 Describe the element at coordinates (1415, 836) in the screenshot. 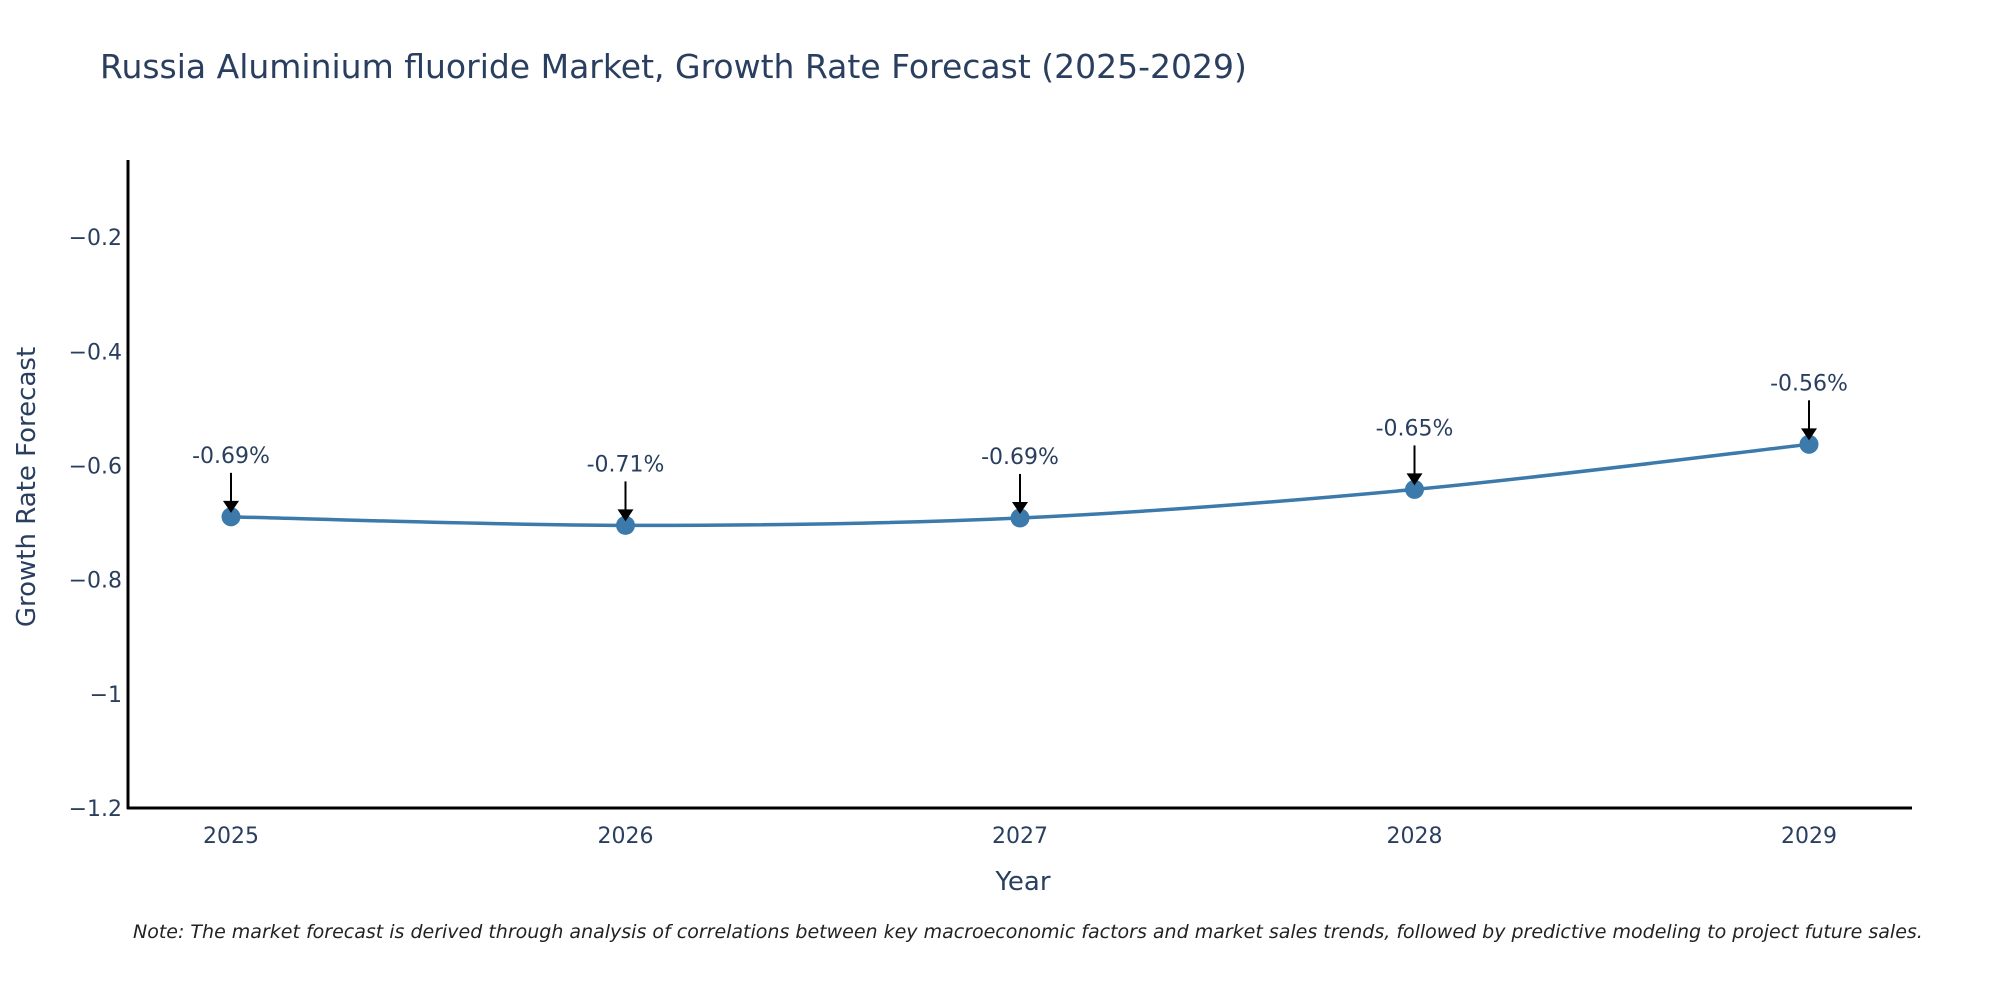

I see `x-tick-label: 2028` at that location.